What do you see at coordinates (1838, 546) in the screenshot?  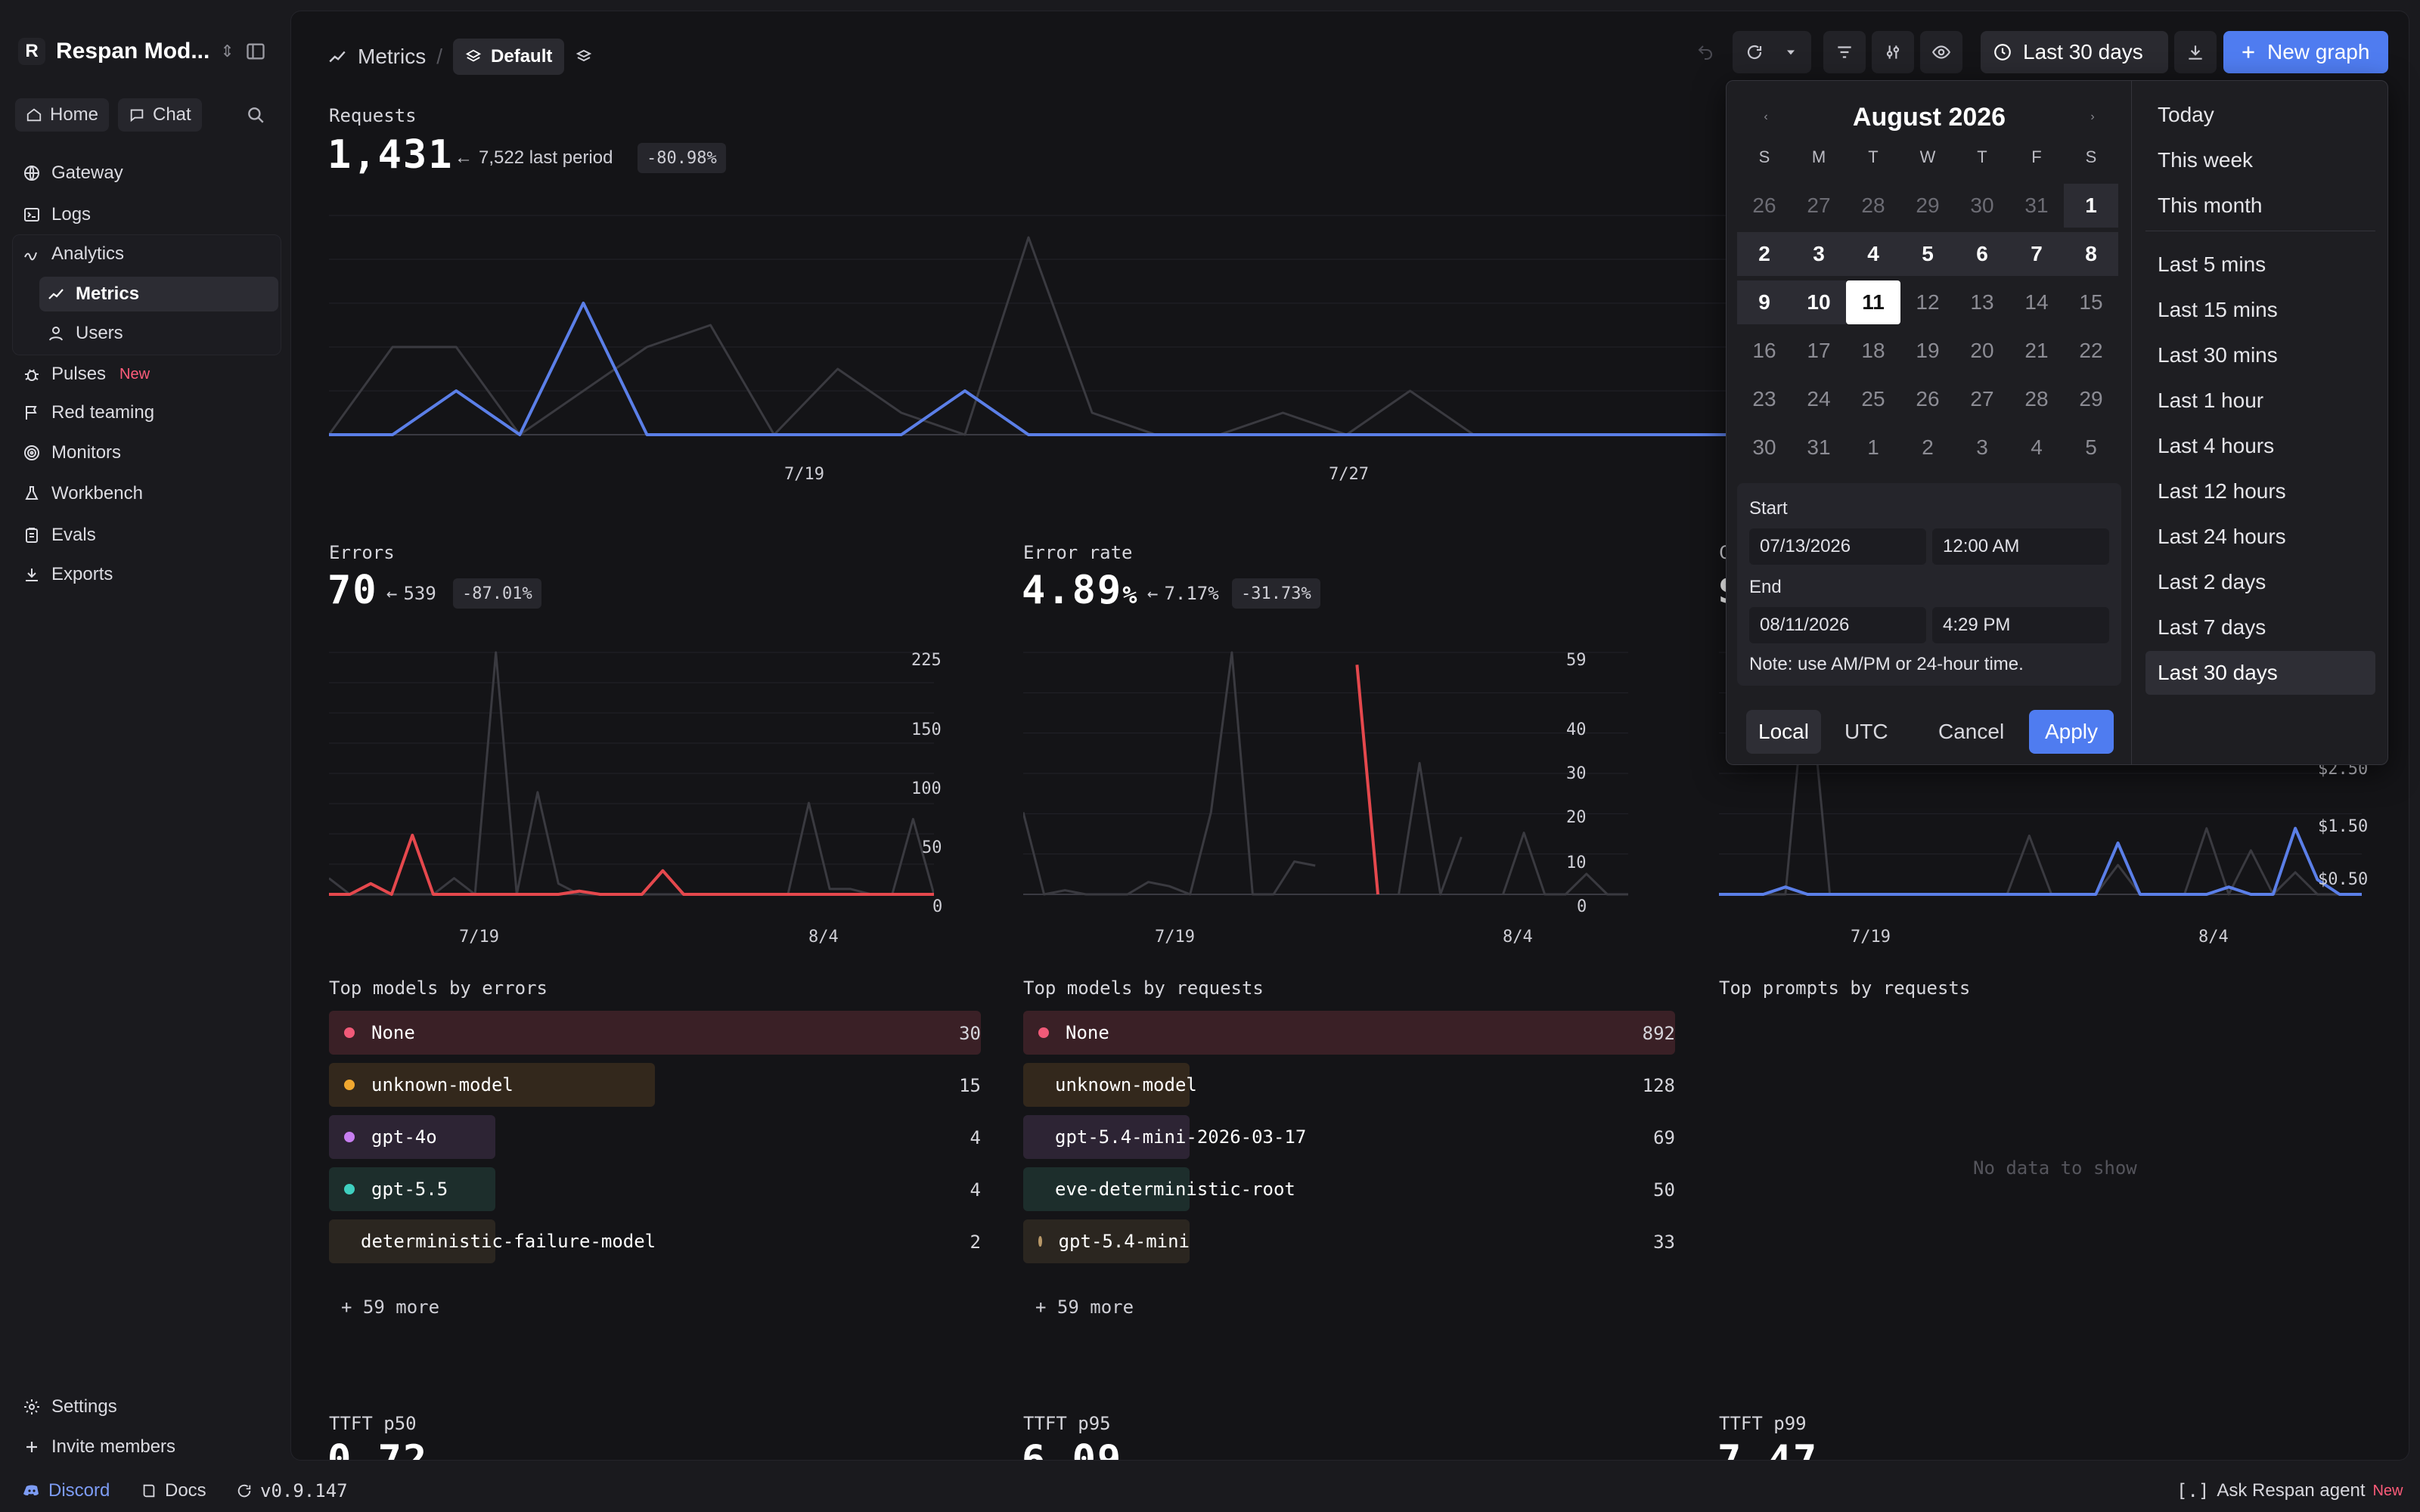 I see `start-date-input: 07/13/2026` at bounding box center [1838, 546].